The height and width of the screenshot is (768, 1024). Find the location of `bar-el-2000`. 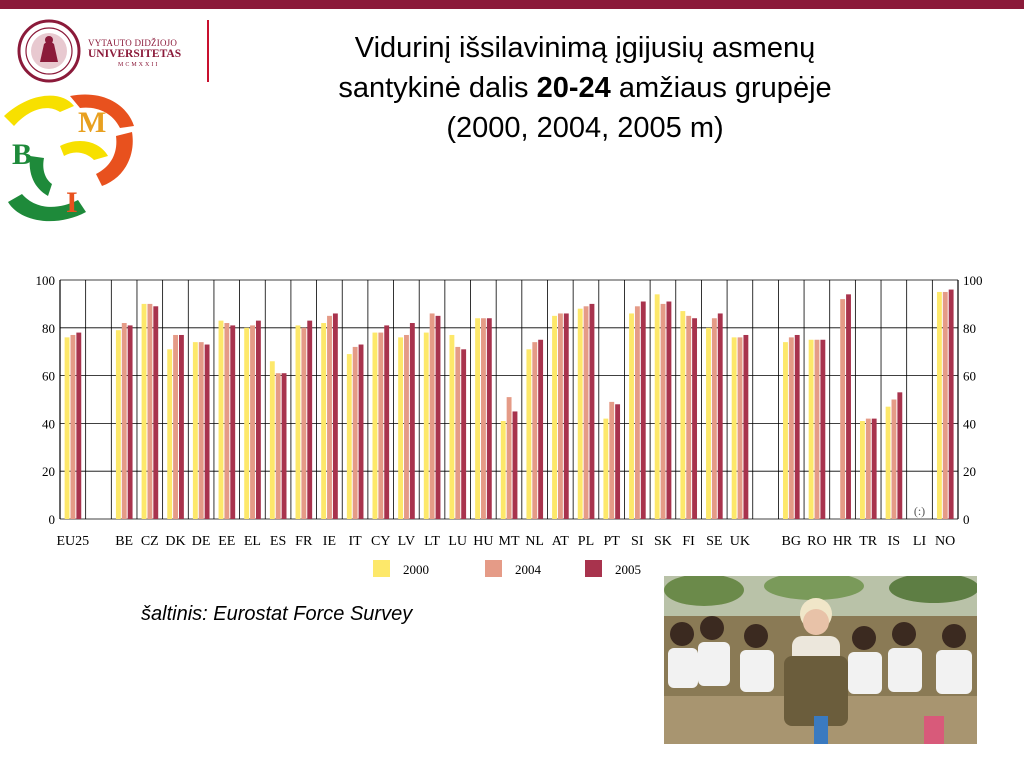

bar-el-2000 is located at coordinates (247, 423).